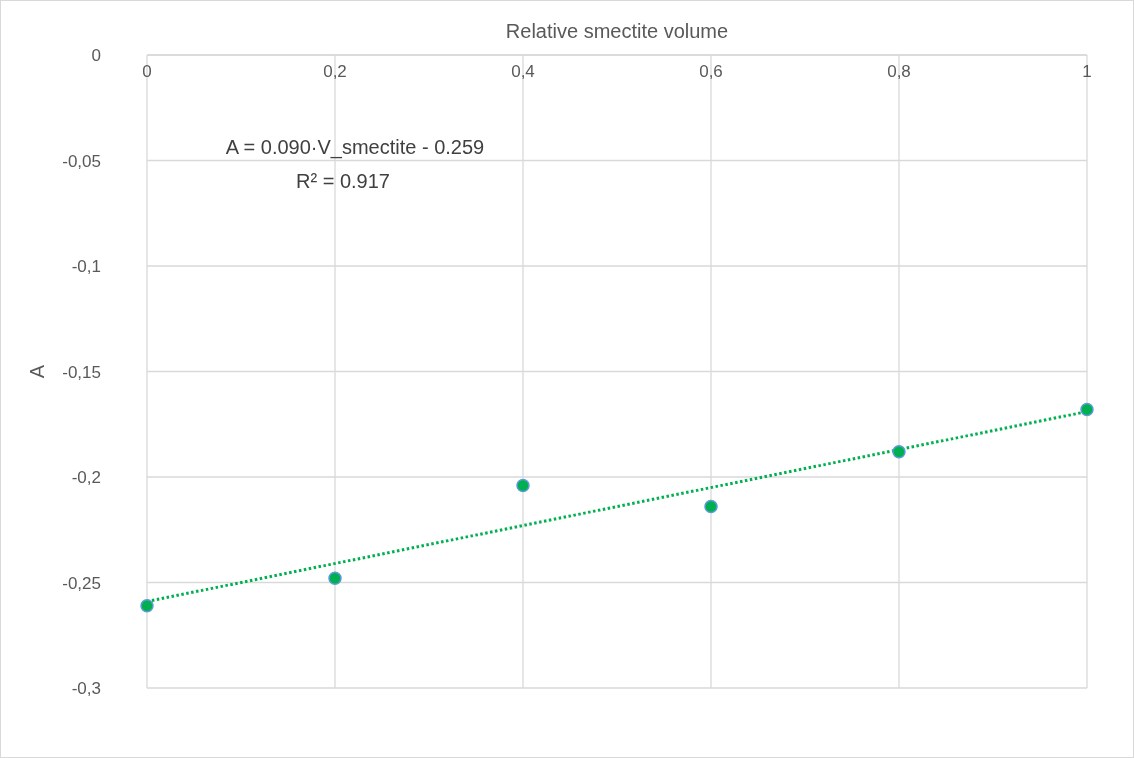 The width and height of the screenshot is (1134, 758). I want to click on y-tick-label: -0,05, so click(81, 161).